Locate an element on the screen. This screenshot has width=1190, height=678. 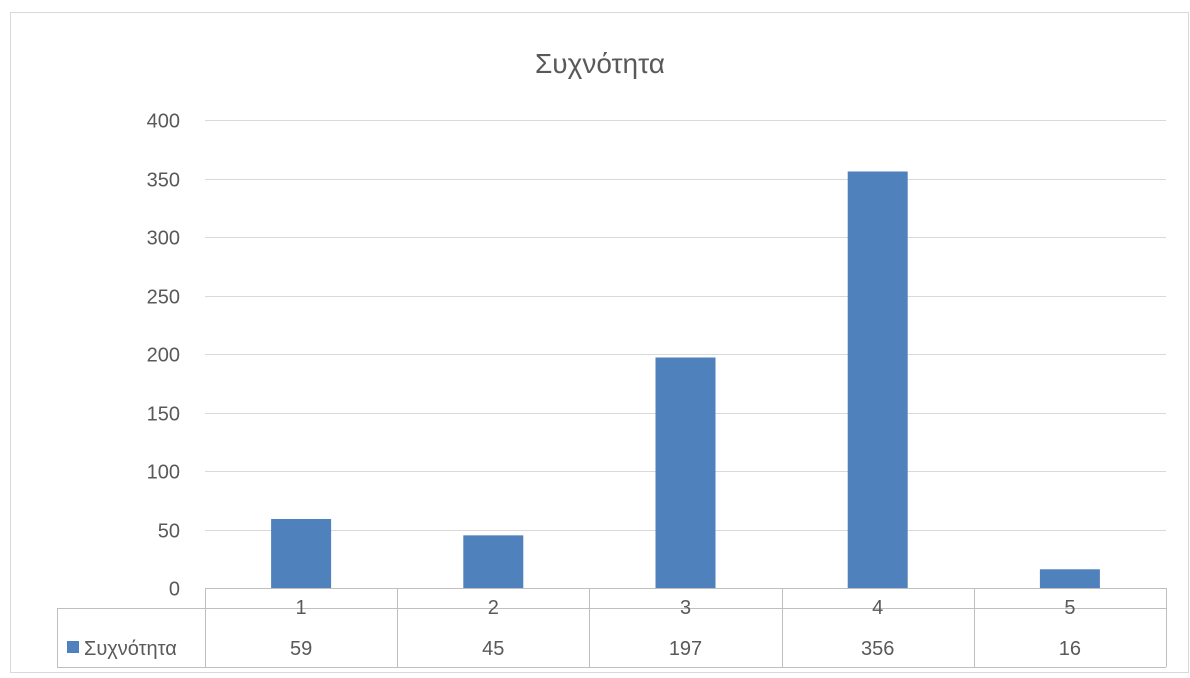
data-table-value: 356 is located at coordinates (877, 649).